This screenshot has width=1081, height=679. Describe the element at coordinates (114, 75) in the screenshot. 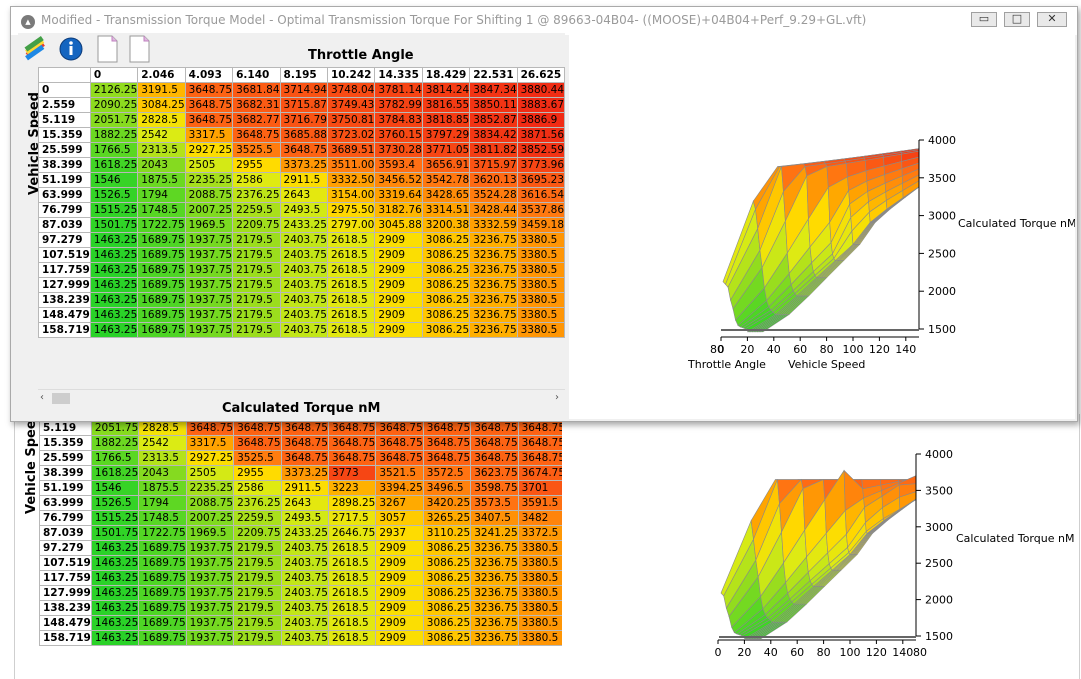

I see `column-header: 0` at that location.